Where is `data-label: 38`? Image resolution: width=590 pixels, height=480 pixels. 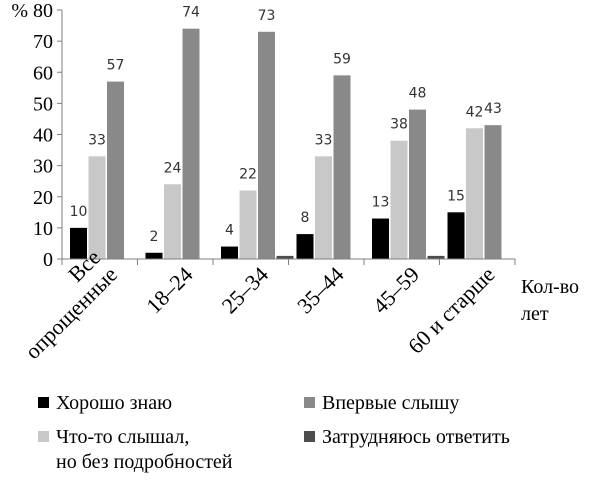
data-label: 38 is located at coordinates (399, 125).